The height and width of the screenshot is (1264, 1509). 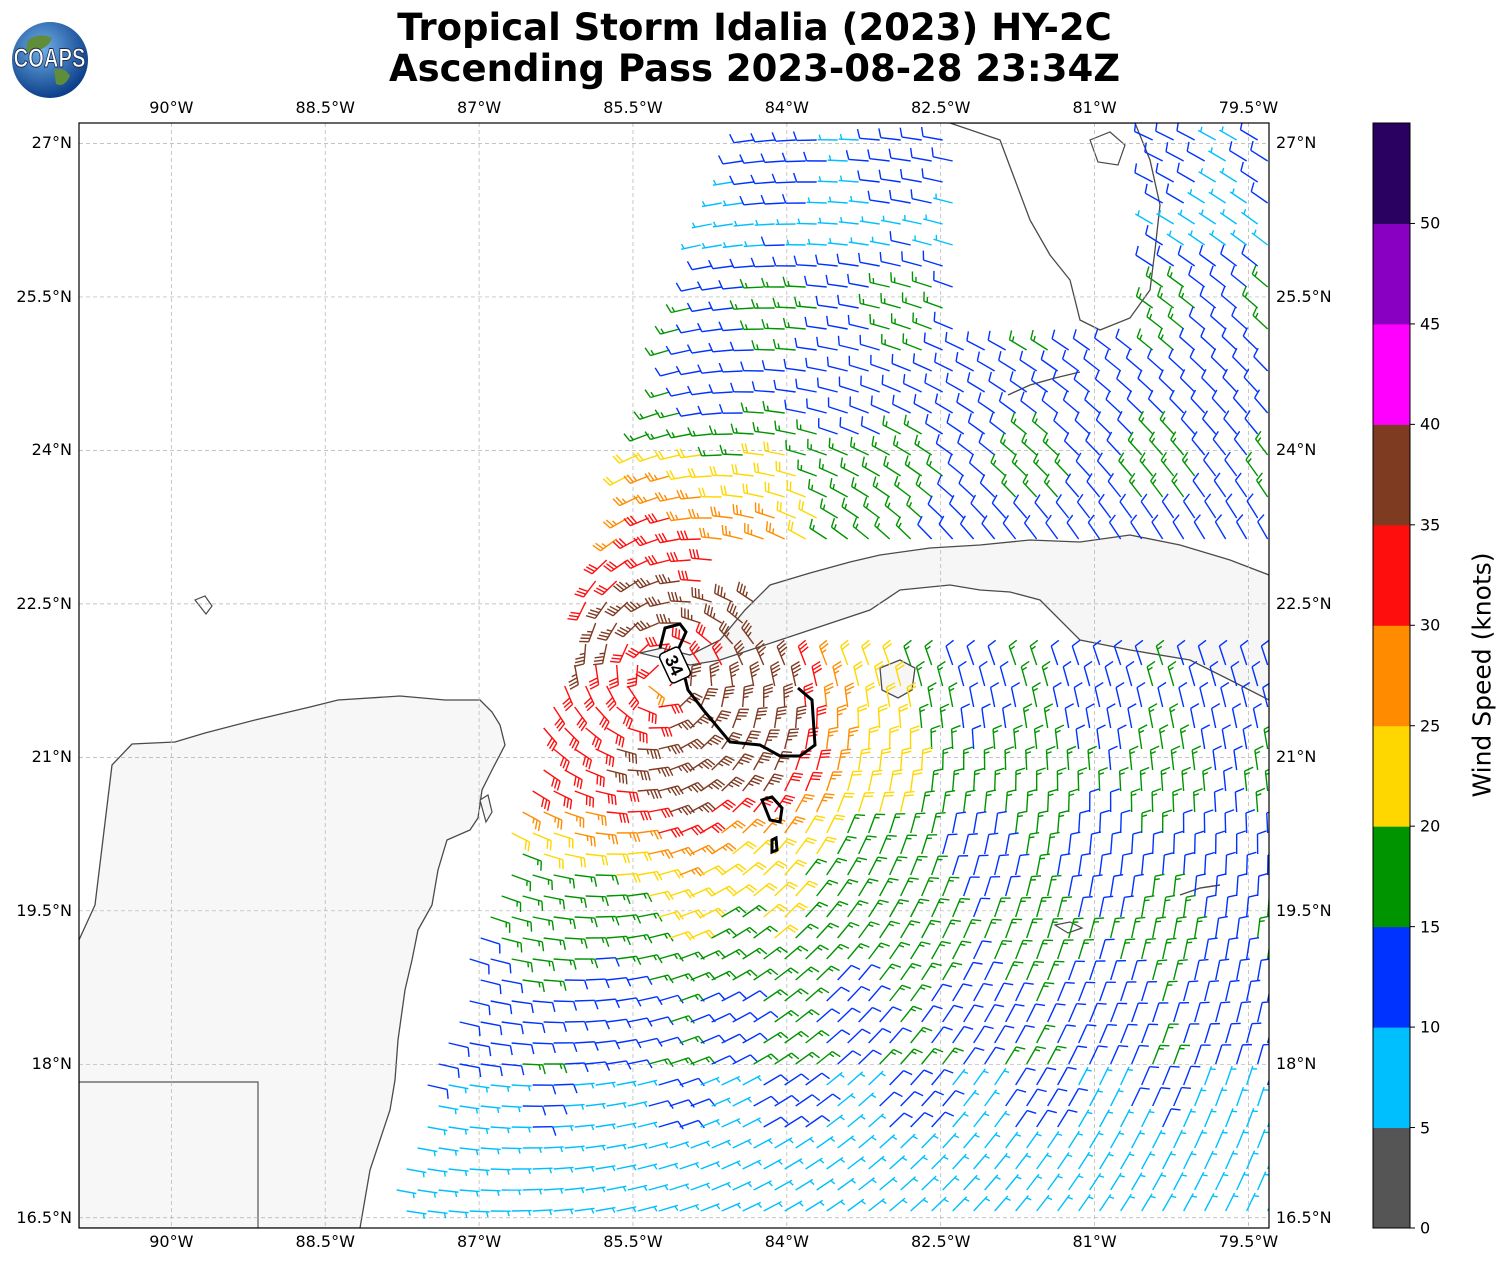 What do you see at coordinates (1391, 776) in the screenshot?
I see `colorbar-bin` at bounding box center [1391, 776].